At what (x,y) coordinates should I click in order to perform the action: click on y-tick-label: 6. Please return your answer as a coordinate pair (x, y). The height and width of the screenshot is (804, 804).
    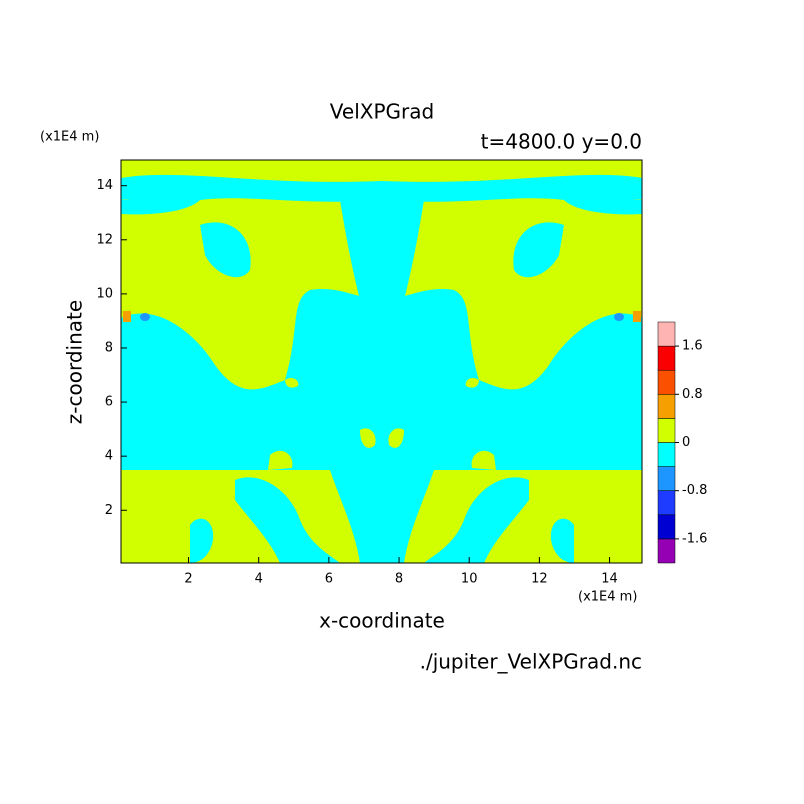
    Looking at the image, I should click on (109, 402).